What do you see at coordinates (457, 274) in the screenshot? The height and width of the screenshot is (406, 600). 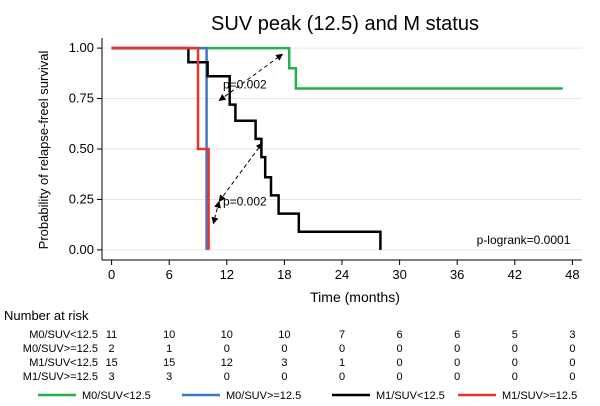 I see `x-tick-label: 36` at bounding box center [457, 274].